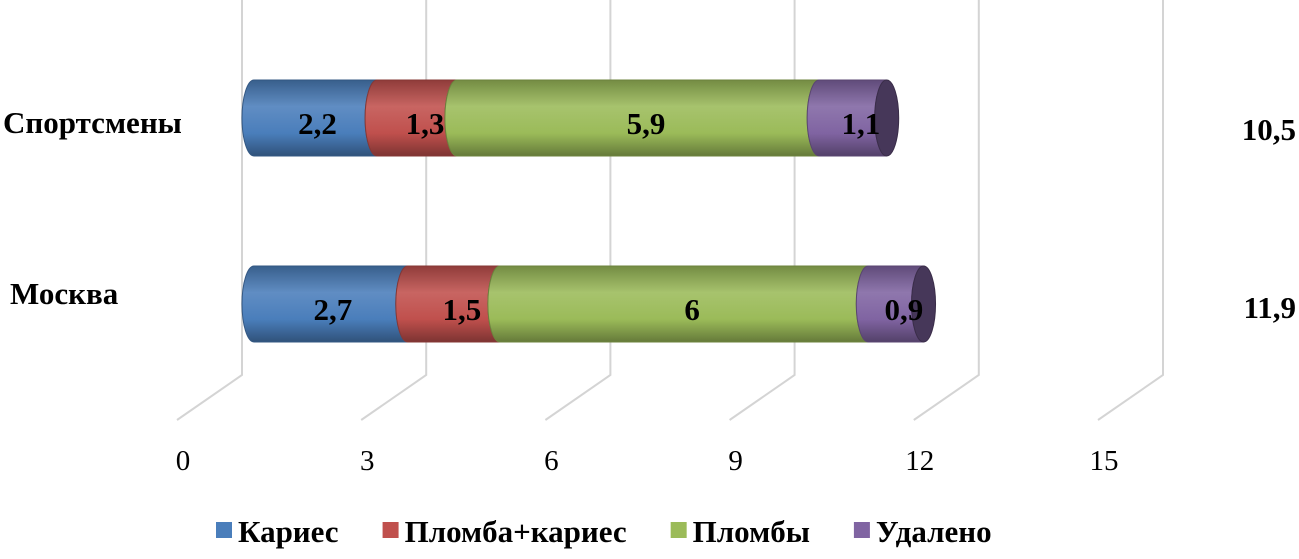 Image resolution: width=1299 pixels, height=559 pixels. Describe the element at coordinates (288, 531) in the screenshot. I see `legend-entry-label: Кариес` at that location.